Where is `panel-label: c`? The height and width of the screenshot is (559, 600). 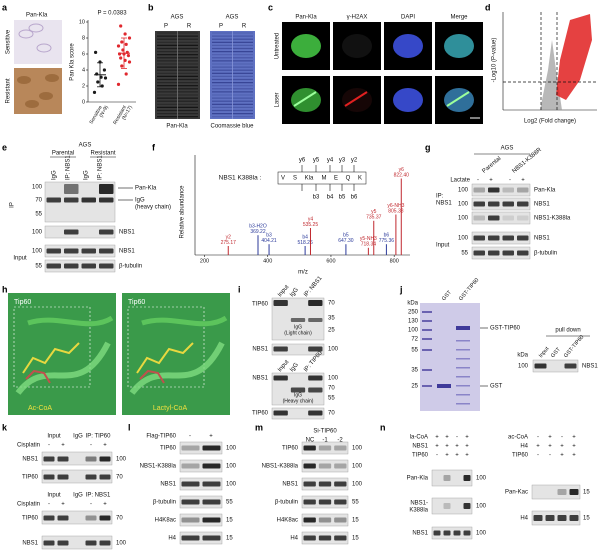 panel-label: c is located at coordinates (270, 7).